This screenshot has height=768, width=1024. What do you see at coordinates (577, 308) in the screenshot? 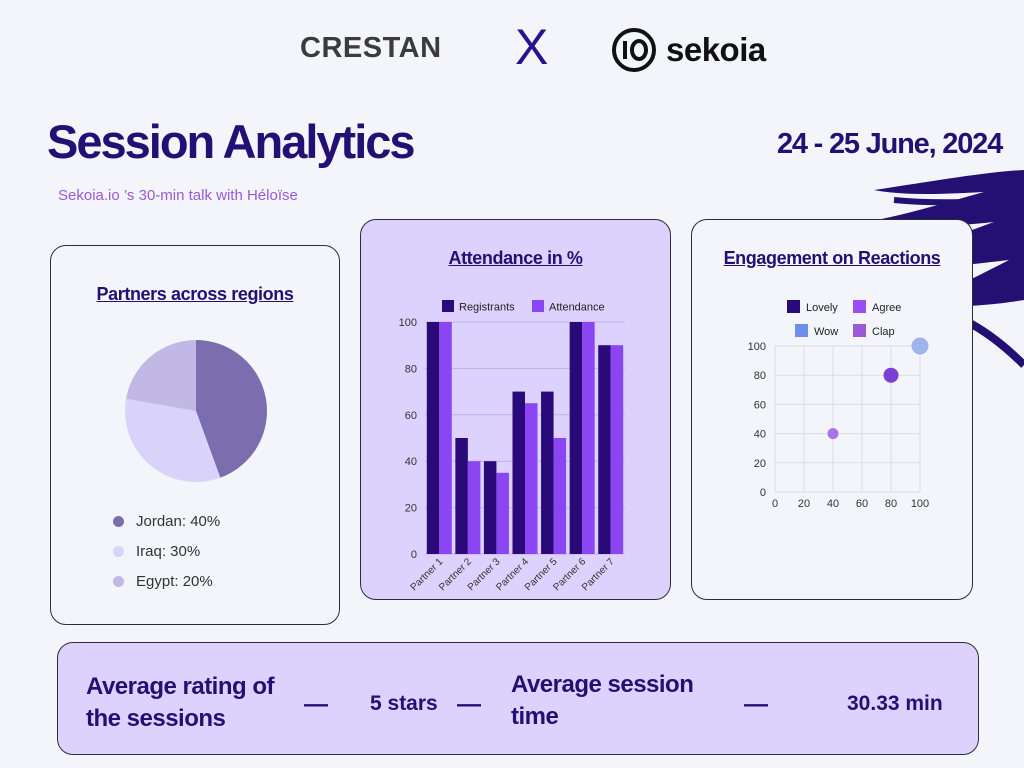
I see `bar-legend-label-1: Attendance` at bounding box center [577, 308].